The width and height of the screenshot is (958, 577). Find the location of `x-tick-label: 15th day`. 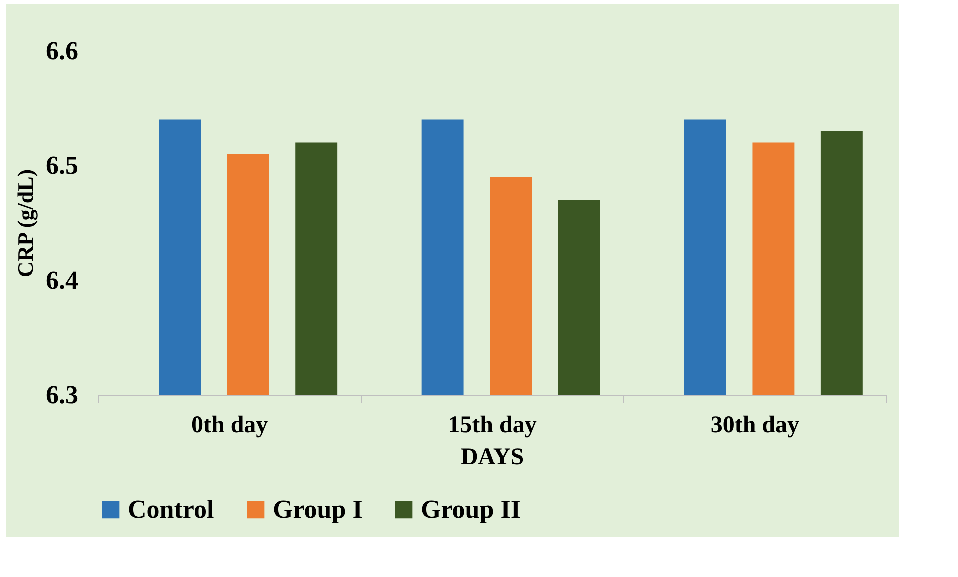

x-tick-label: 15th day is located at coordinates (492, 425).